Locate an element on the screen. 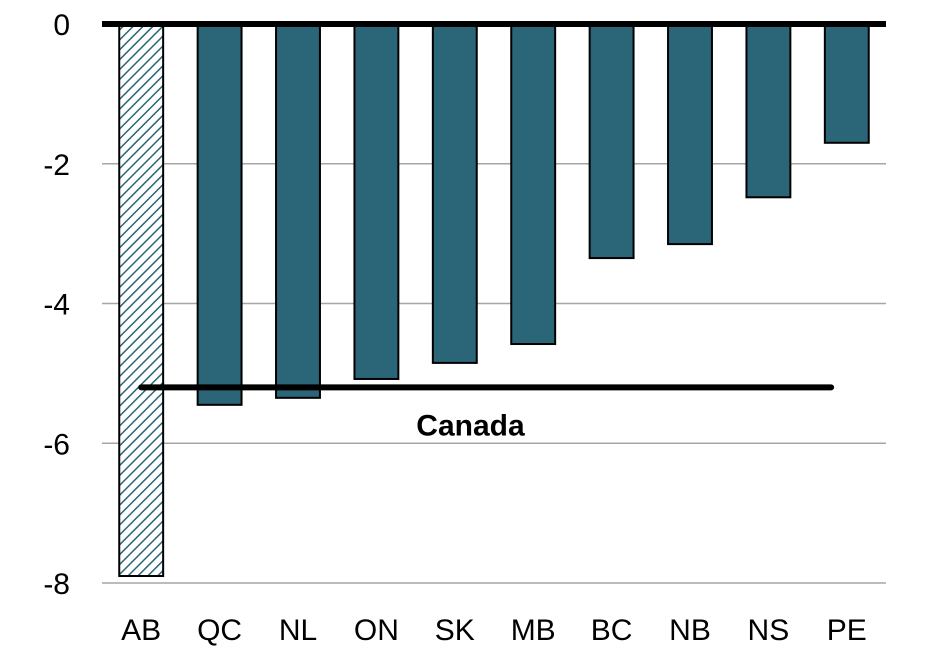  y-tick-label: -4 is located at coordinates (56, 305).